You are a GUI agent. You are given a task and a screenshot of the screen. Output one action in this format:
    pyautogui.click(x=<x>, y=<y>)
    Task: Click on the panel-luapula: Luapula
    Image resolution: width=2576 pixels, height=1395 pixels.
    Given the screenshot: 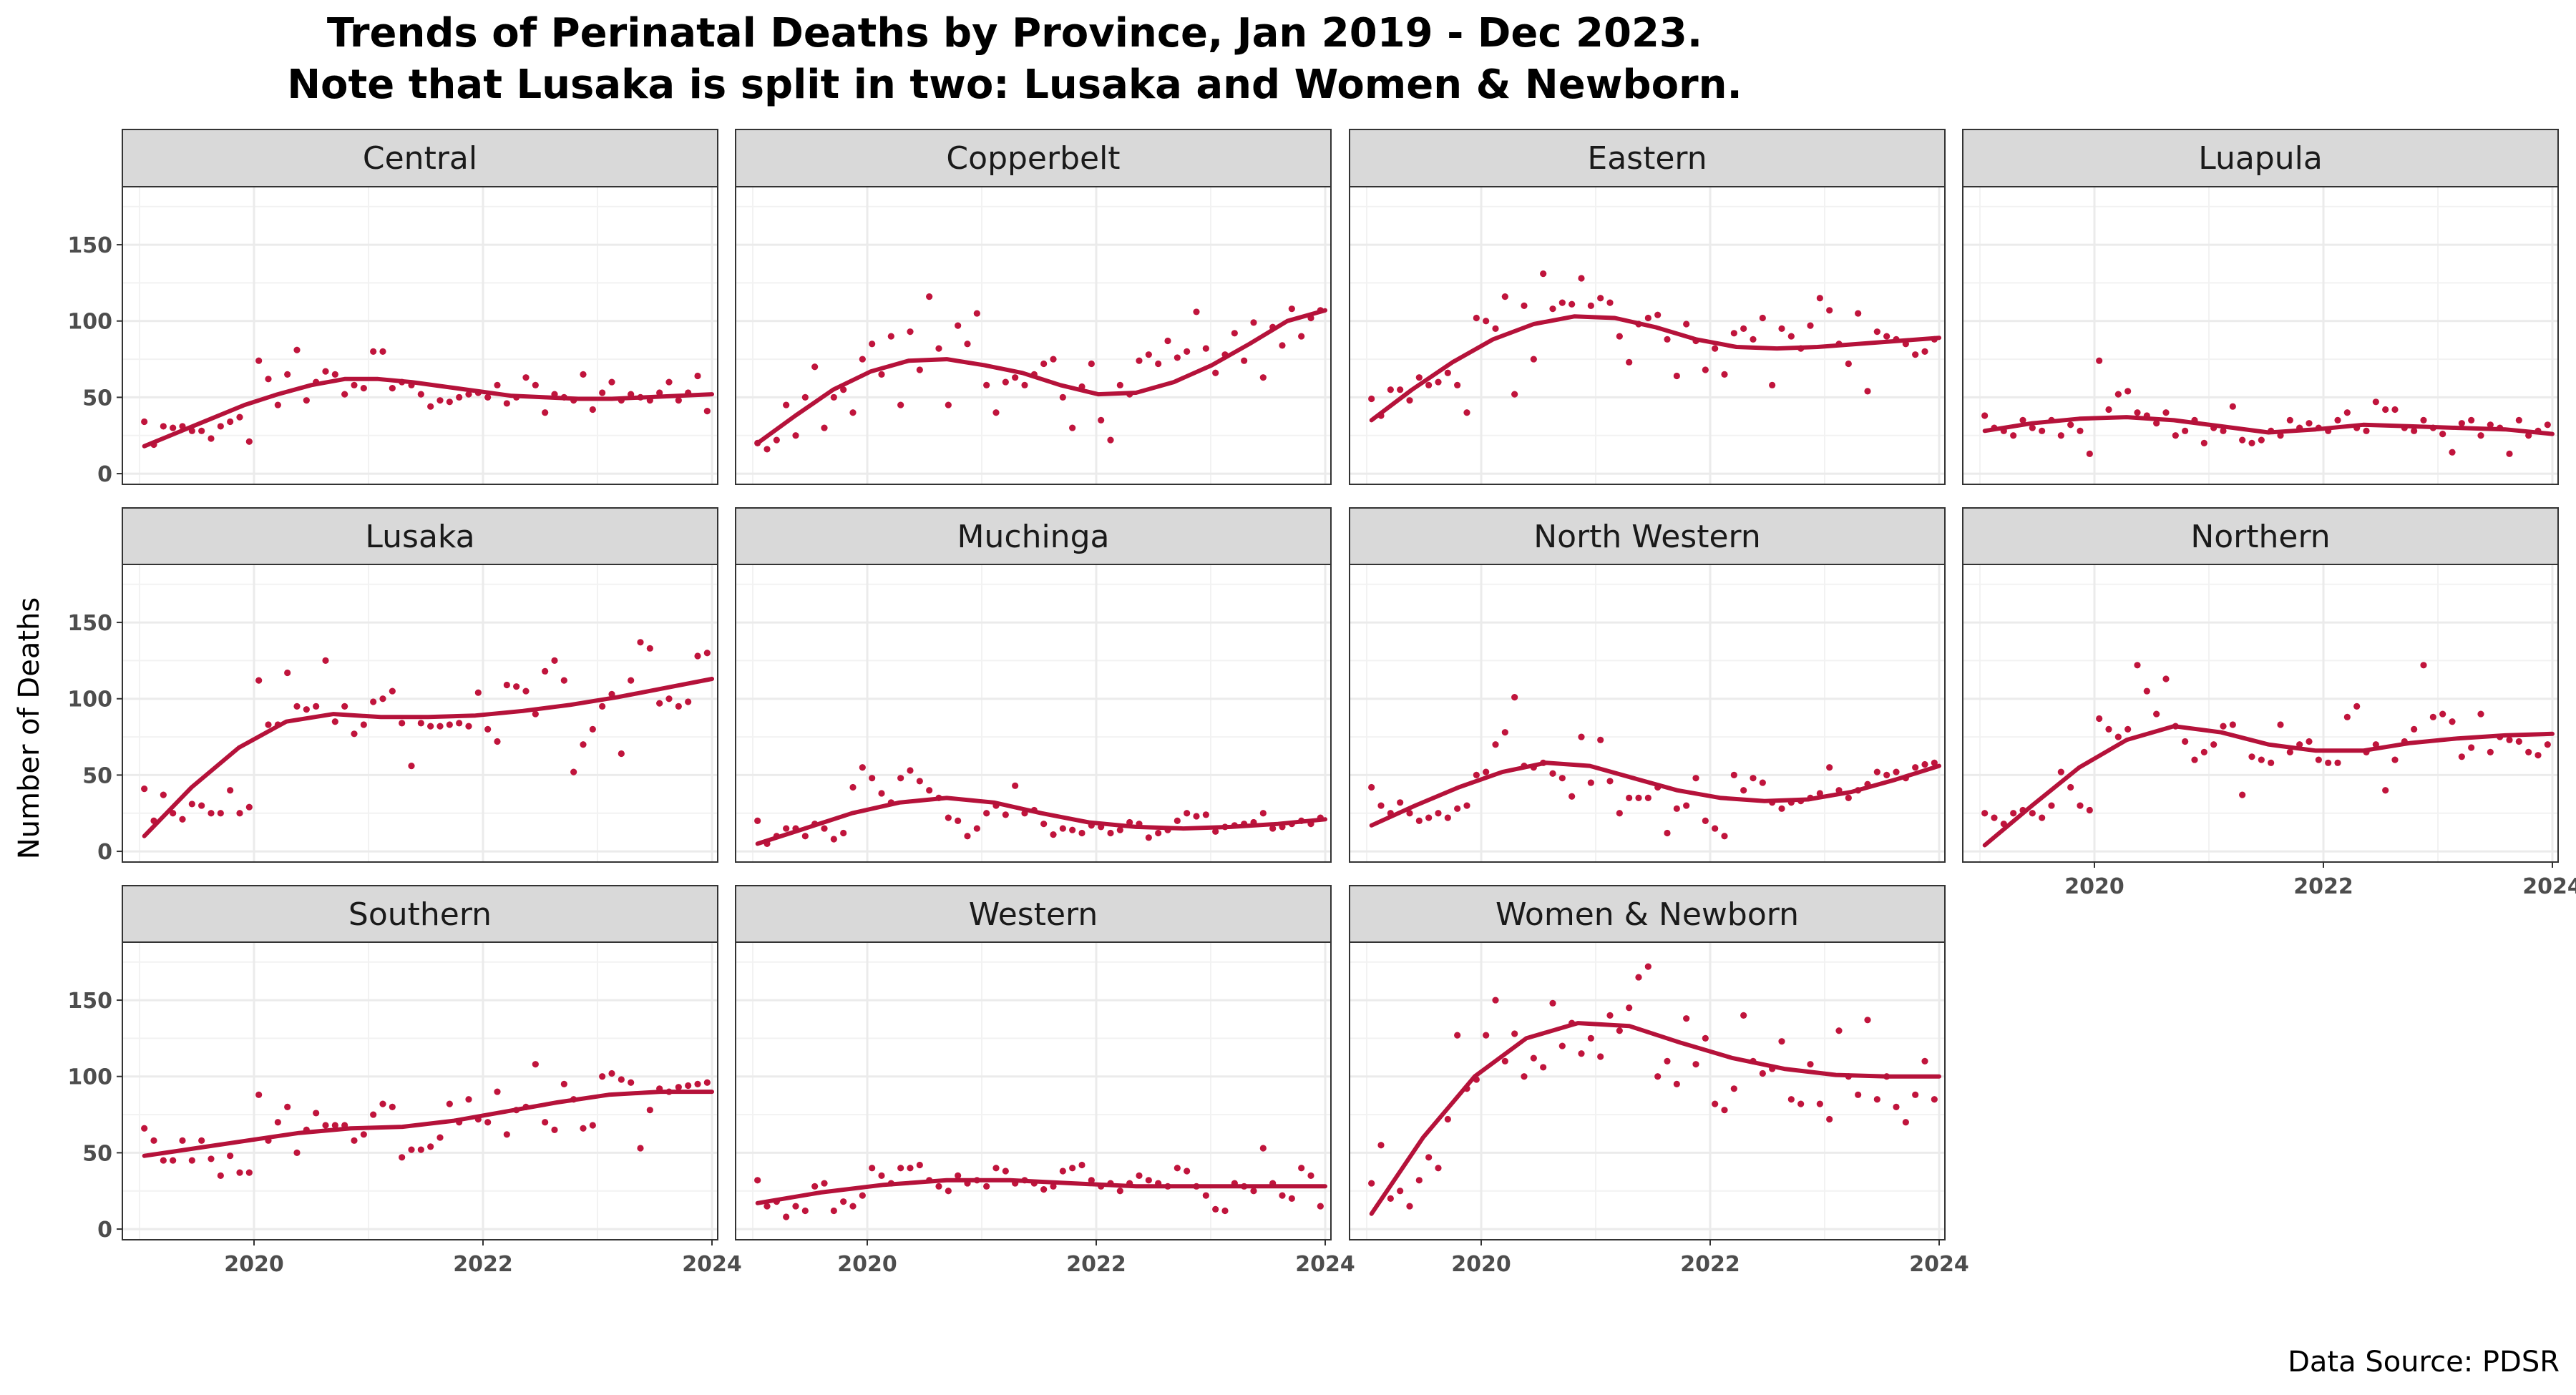 What is the action you would take?
    pyautogui.click(x=2260, y=307)
    